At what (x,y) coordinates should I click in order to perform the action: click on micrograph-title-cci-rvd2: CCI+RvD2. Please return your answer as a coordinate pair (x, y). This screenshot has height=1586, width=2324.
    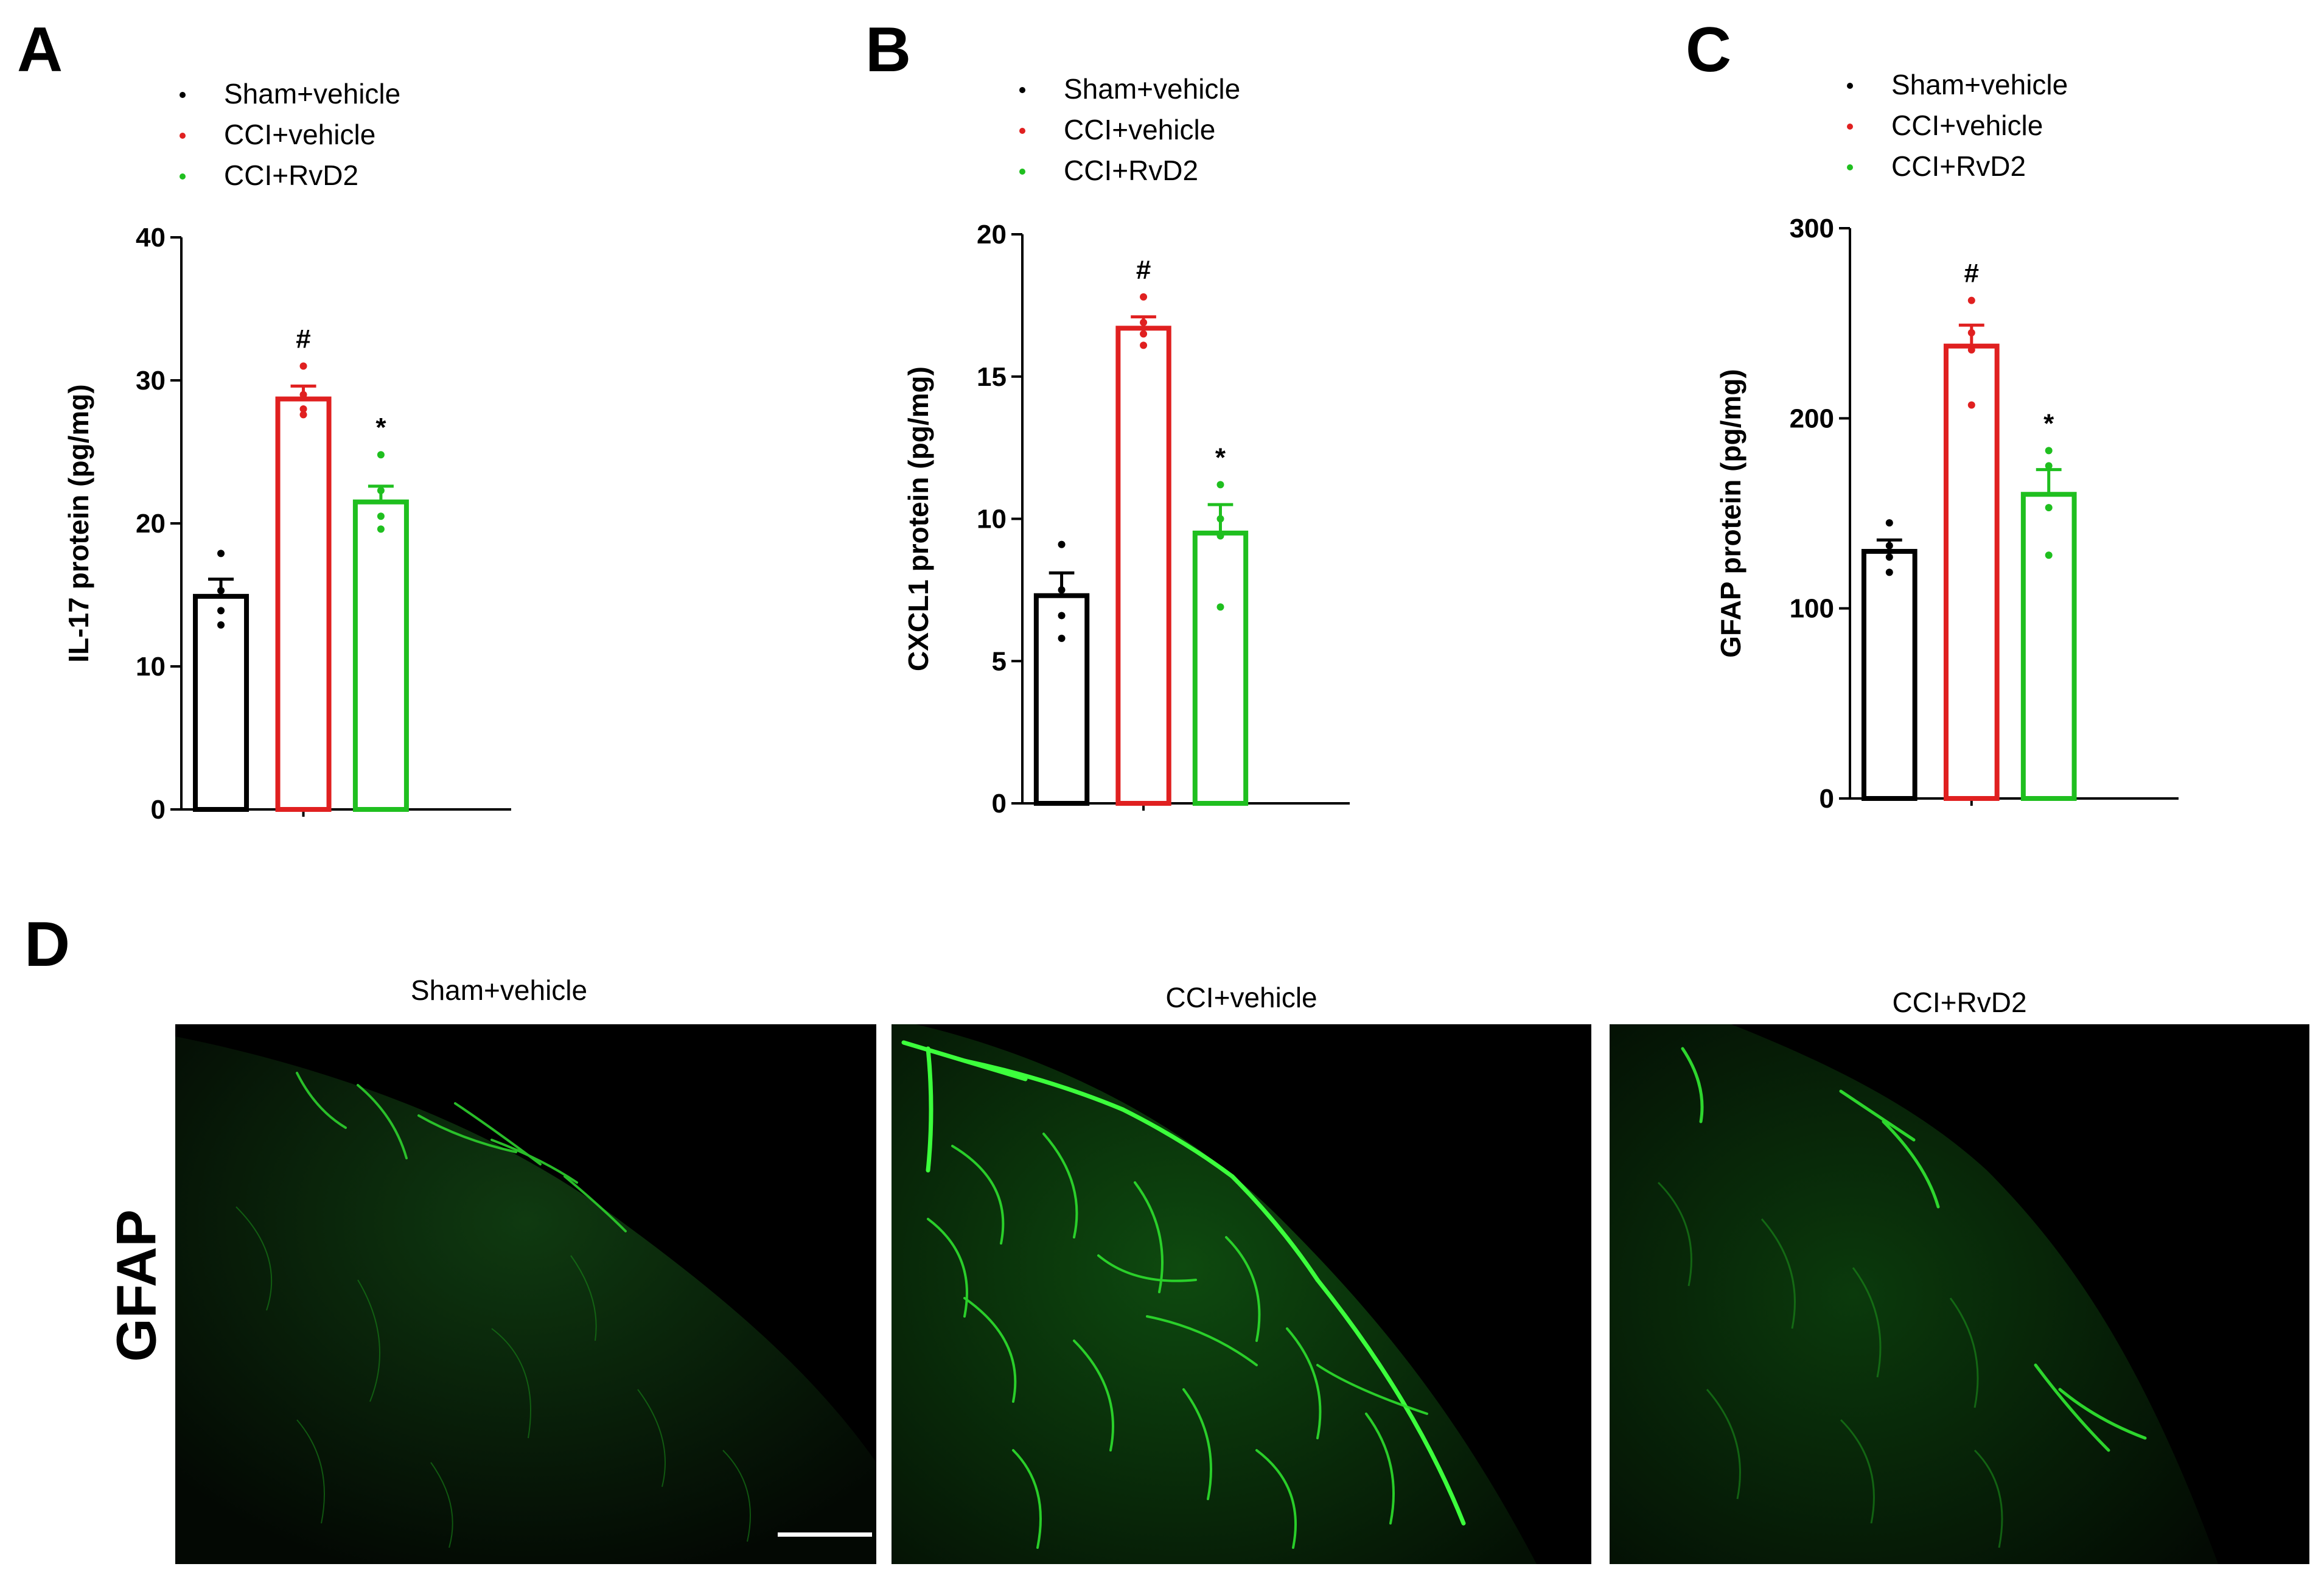
    Looking at the image, I should click on (1959, 1002).